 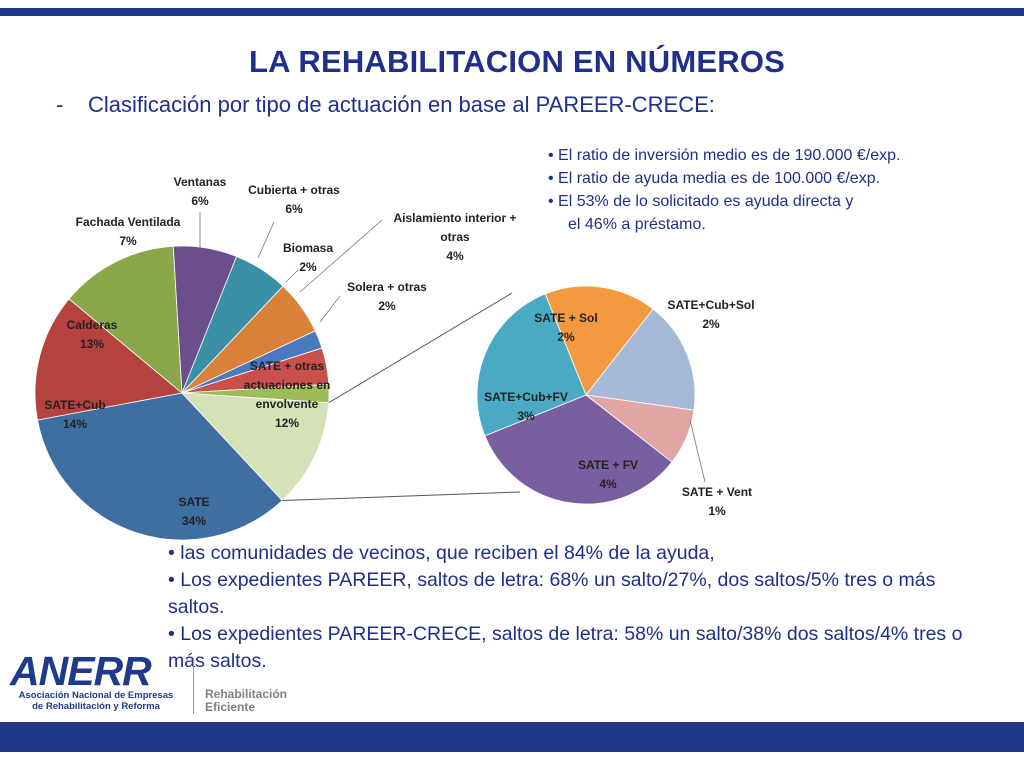 What do you see at coordinates (608, 474) in the screenshot?
I see `secondary-pie-label-sate-fv: SATE + FV 4%` at bounding box center [608, 474].